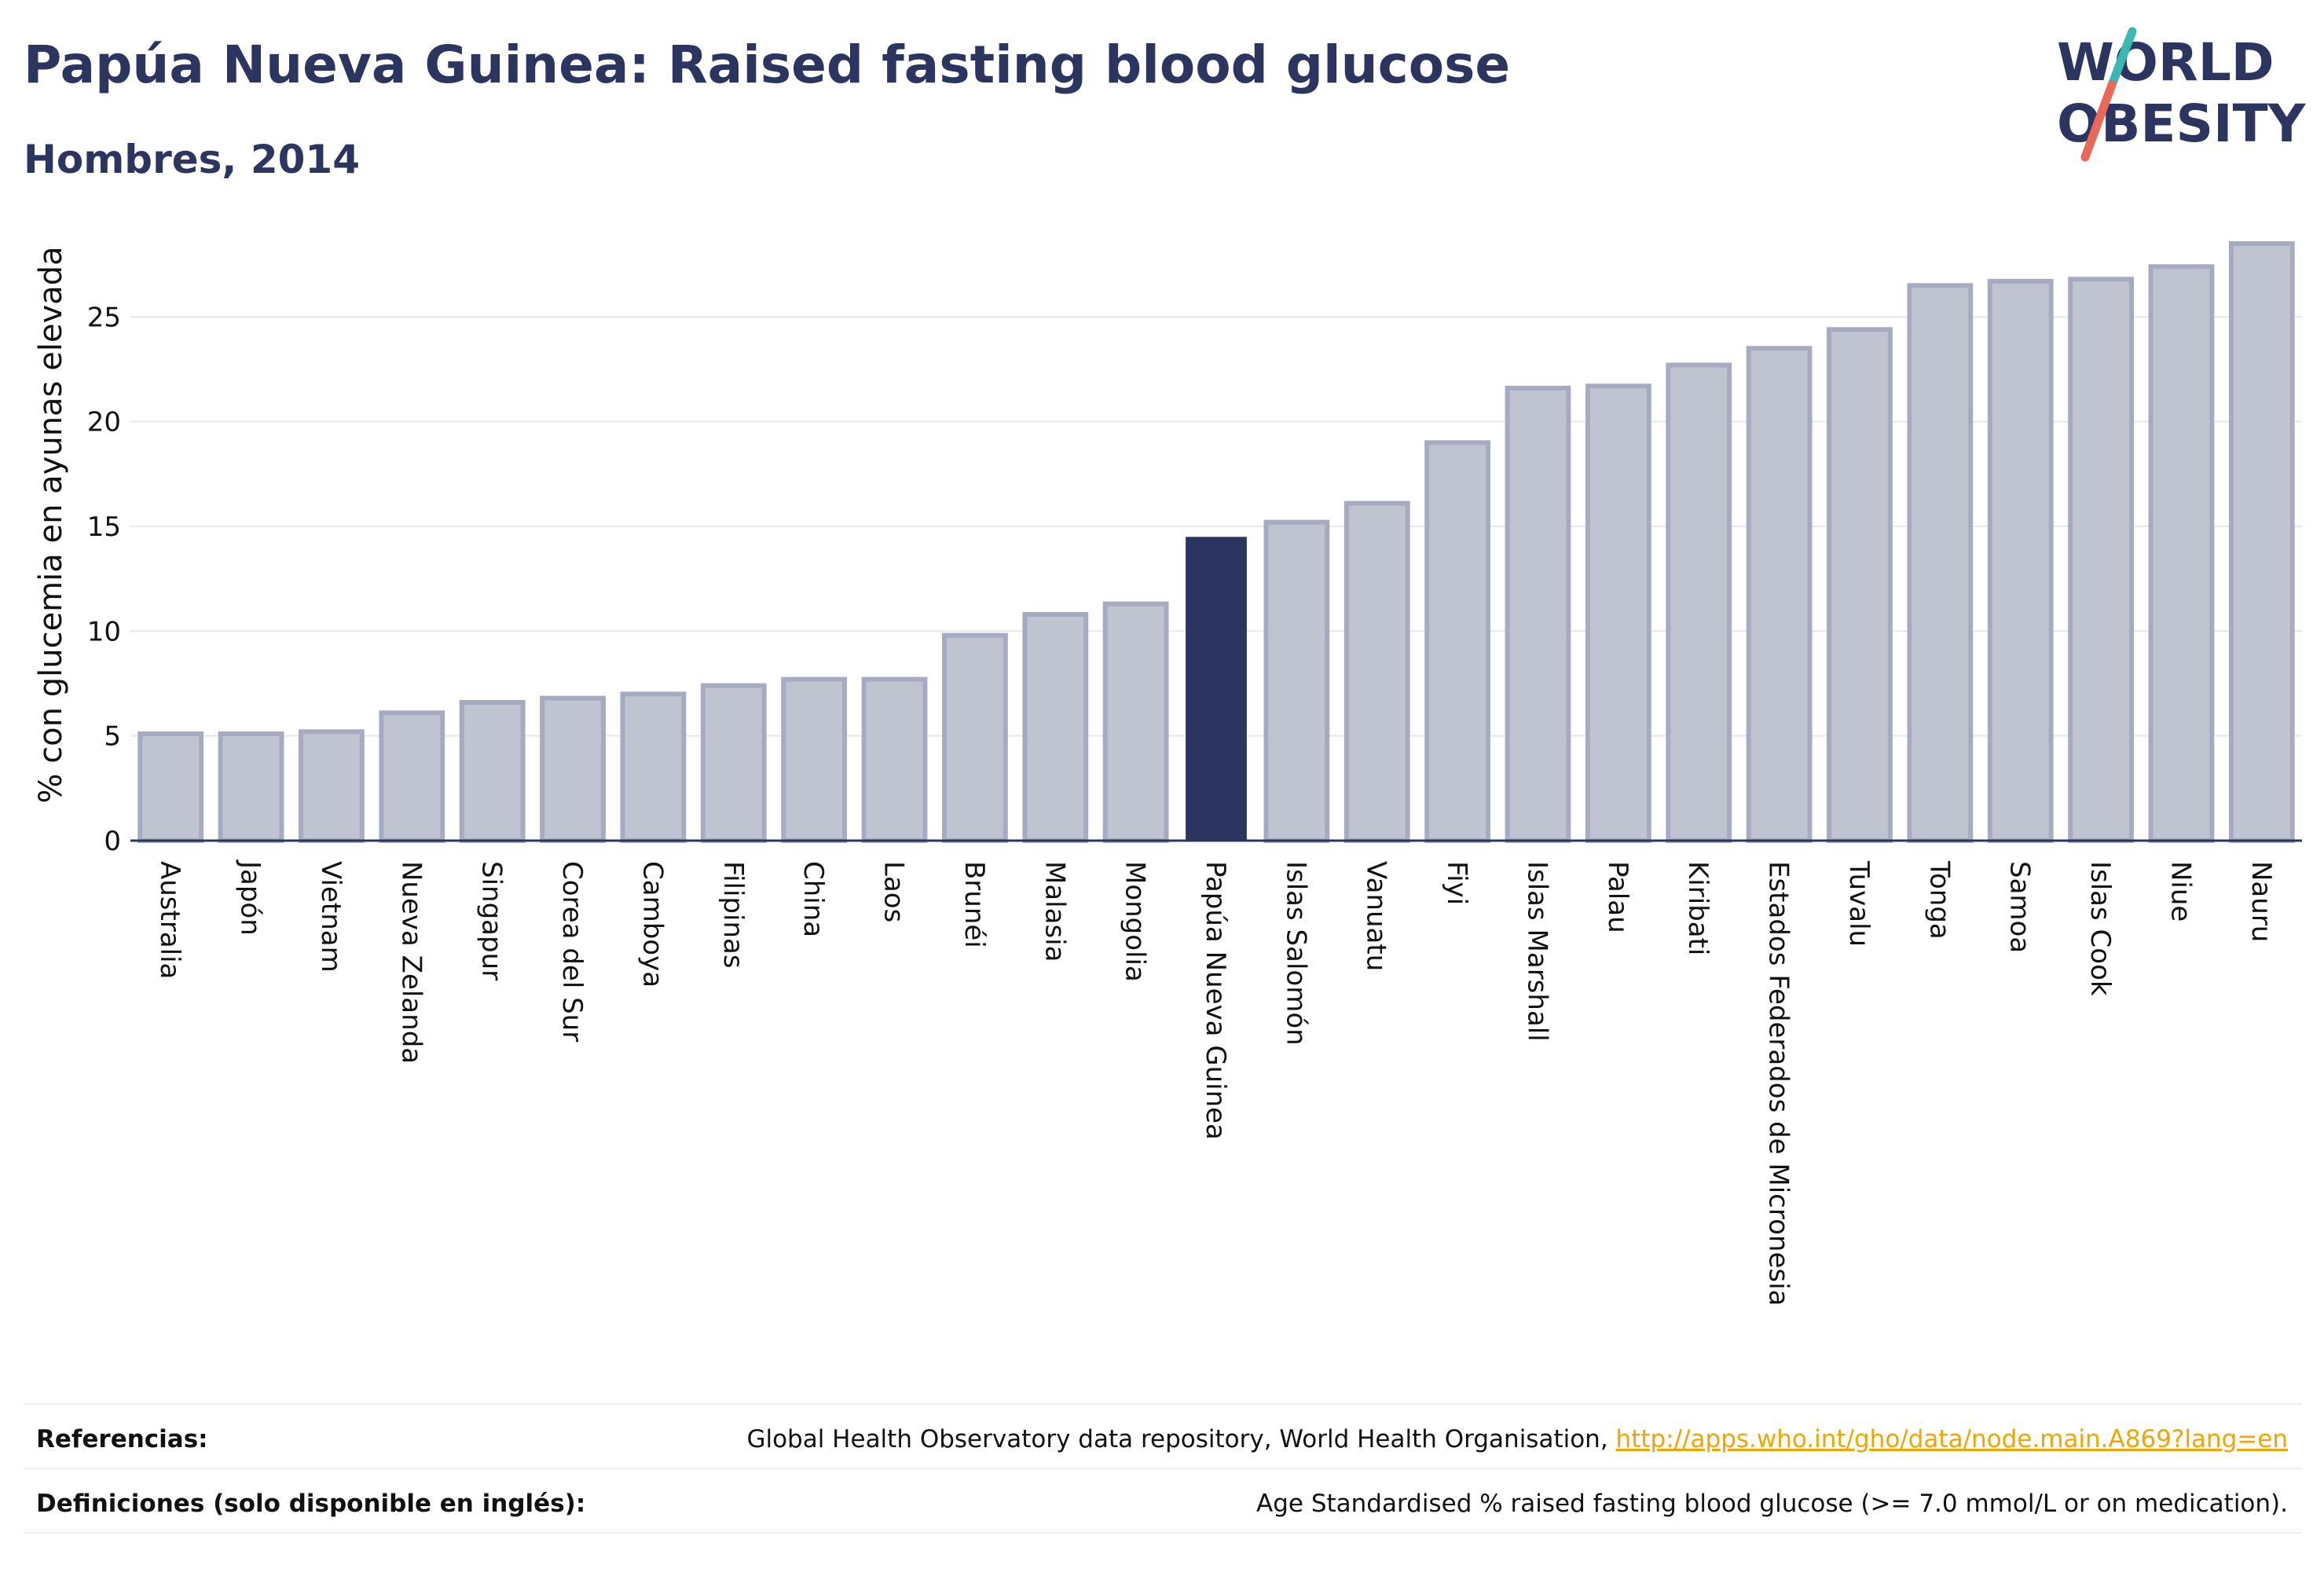 This screenshot has width=2324, height=1576. What do you see at coordinates (104, 527) in the screenshot?
I see `y-tick-label: 15` at bounding box center [104, 527].